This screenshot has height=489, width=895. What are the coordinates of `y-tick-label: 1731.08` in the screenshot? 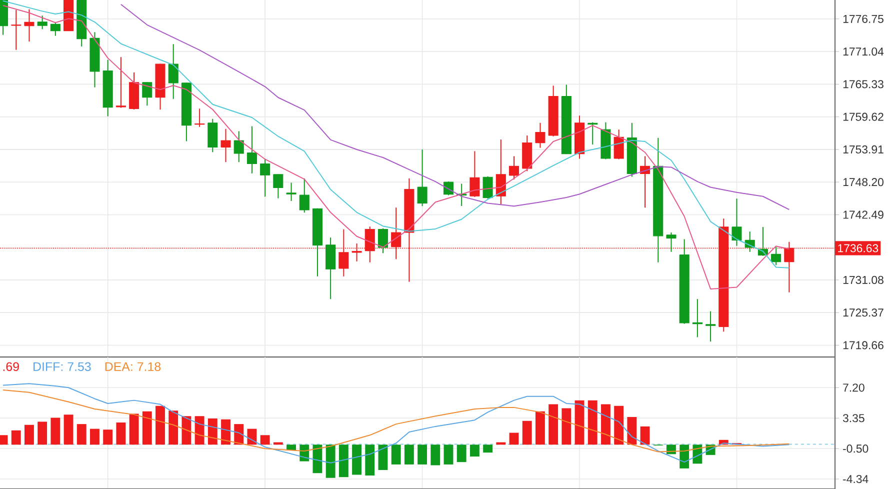 It's located at (863, 280).